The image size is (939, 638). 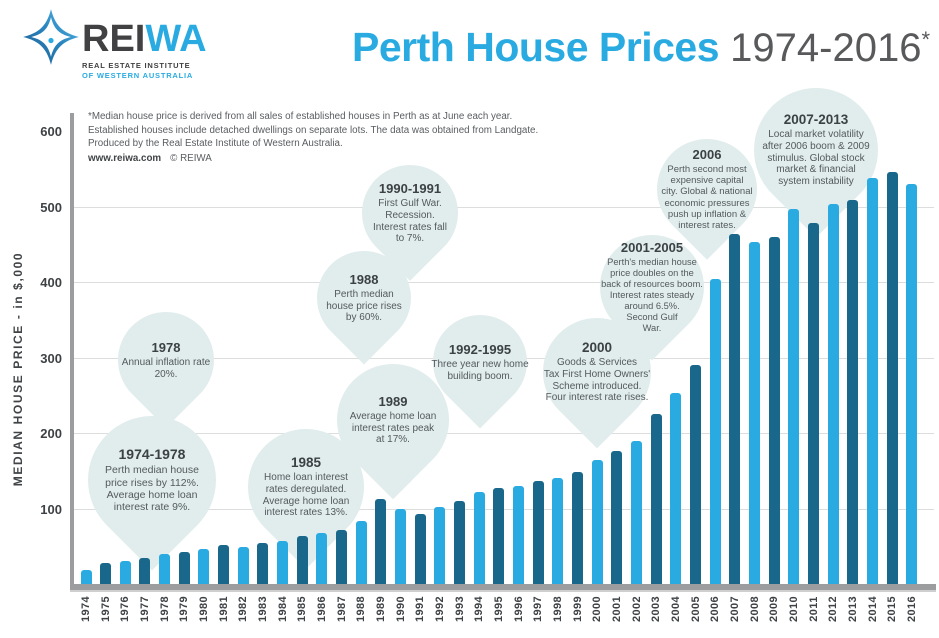 I want to click on annotation-bubble-1988: 1988 Perth median house price rises by 60%., so click(x=364, y=298).